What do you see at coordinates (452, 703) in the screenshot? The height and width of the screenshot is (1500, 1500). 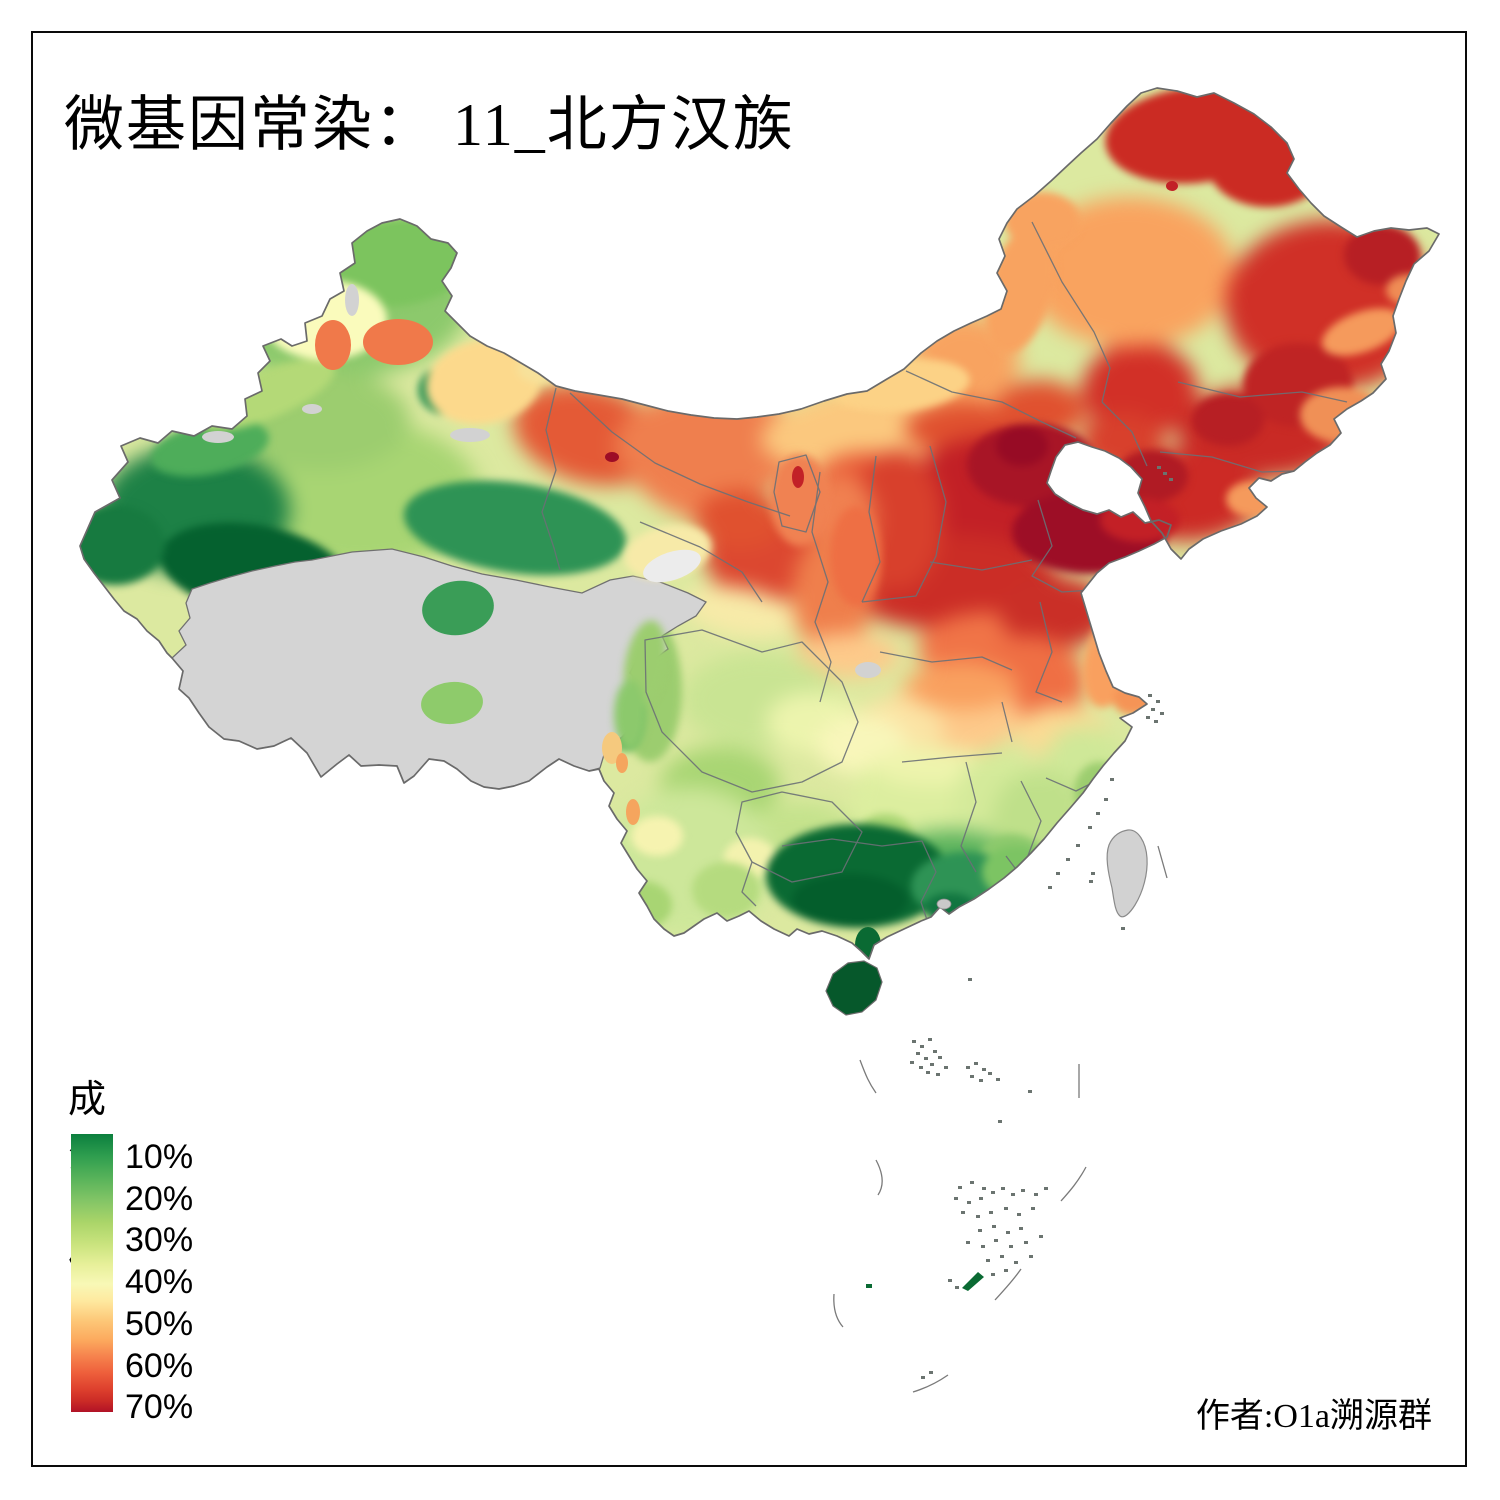 I see `region-tibet-lightgreen-blob` at bounding box center [452, 703].